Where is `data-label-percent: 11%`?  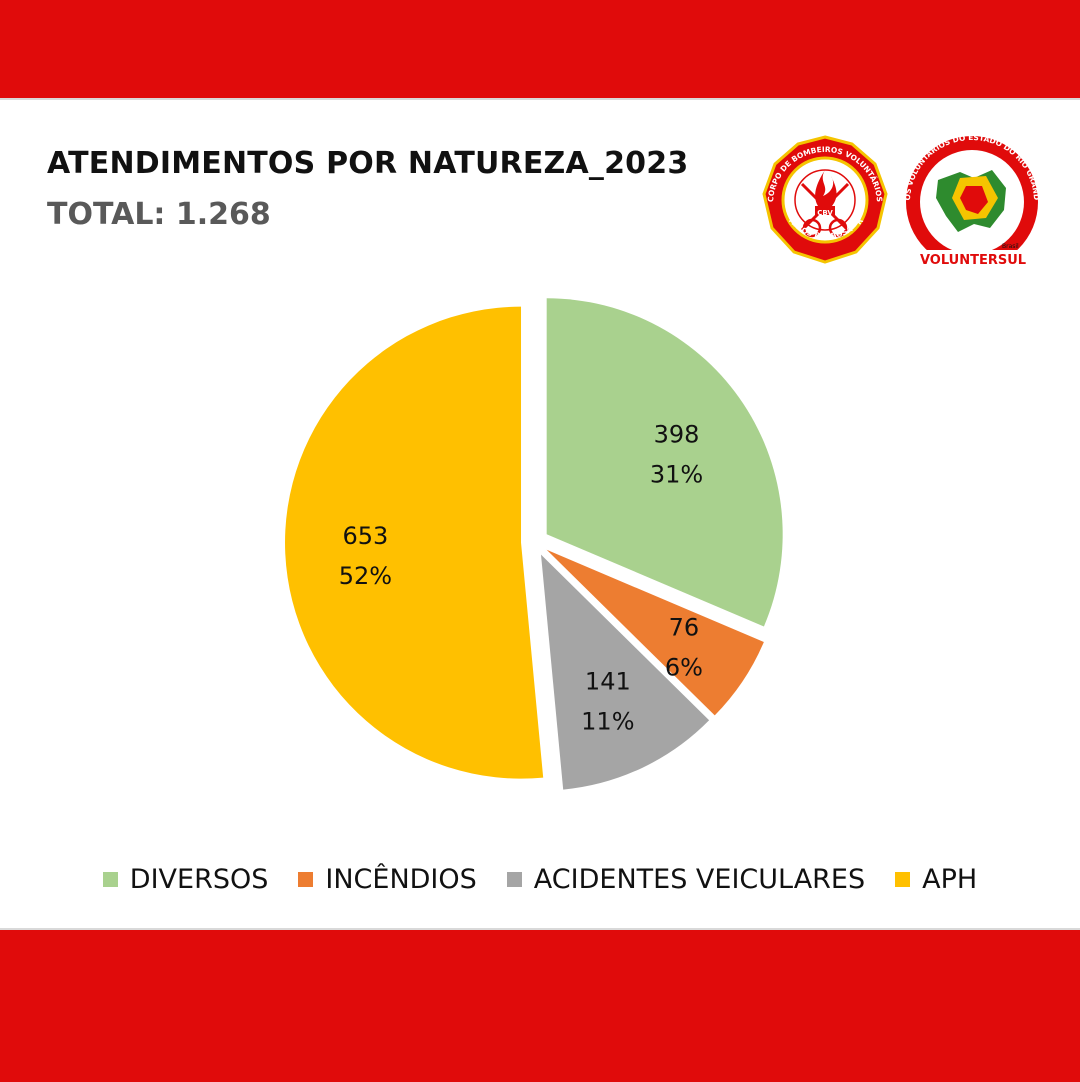
data-label-percent: 11% is located at coordinates (607, 721).